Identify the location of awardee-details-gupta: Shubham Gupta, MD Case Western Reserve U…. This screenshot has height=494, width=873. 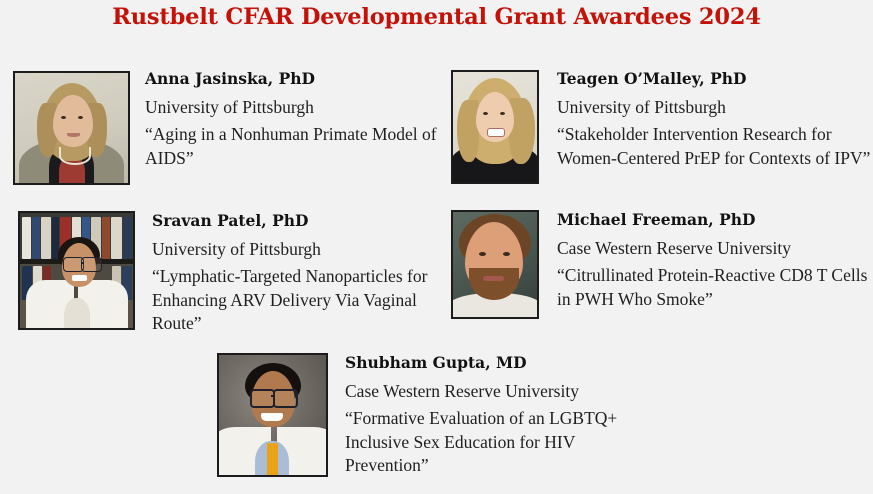
(490, 415).